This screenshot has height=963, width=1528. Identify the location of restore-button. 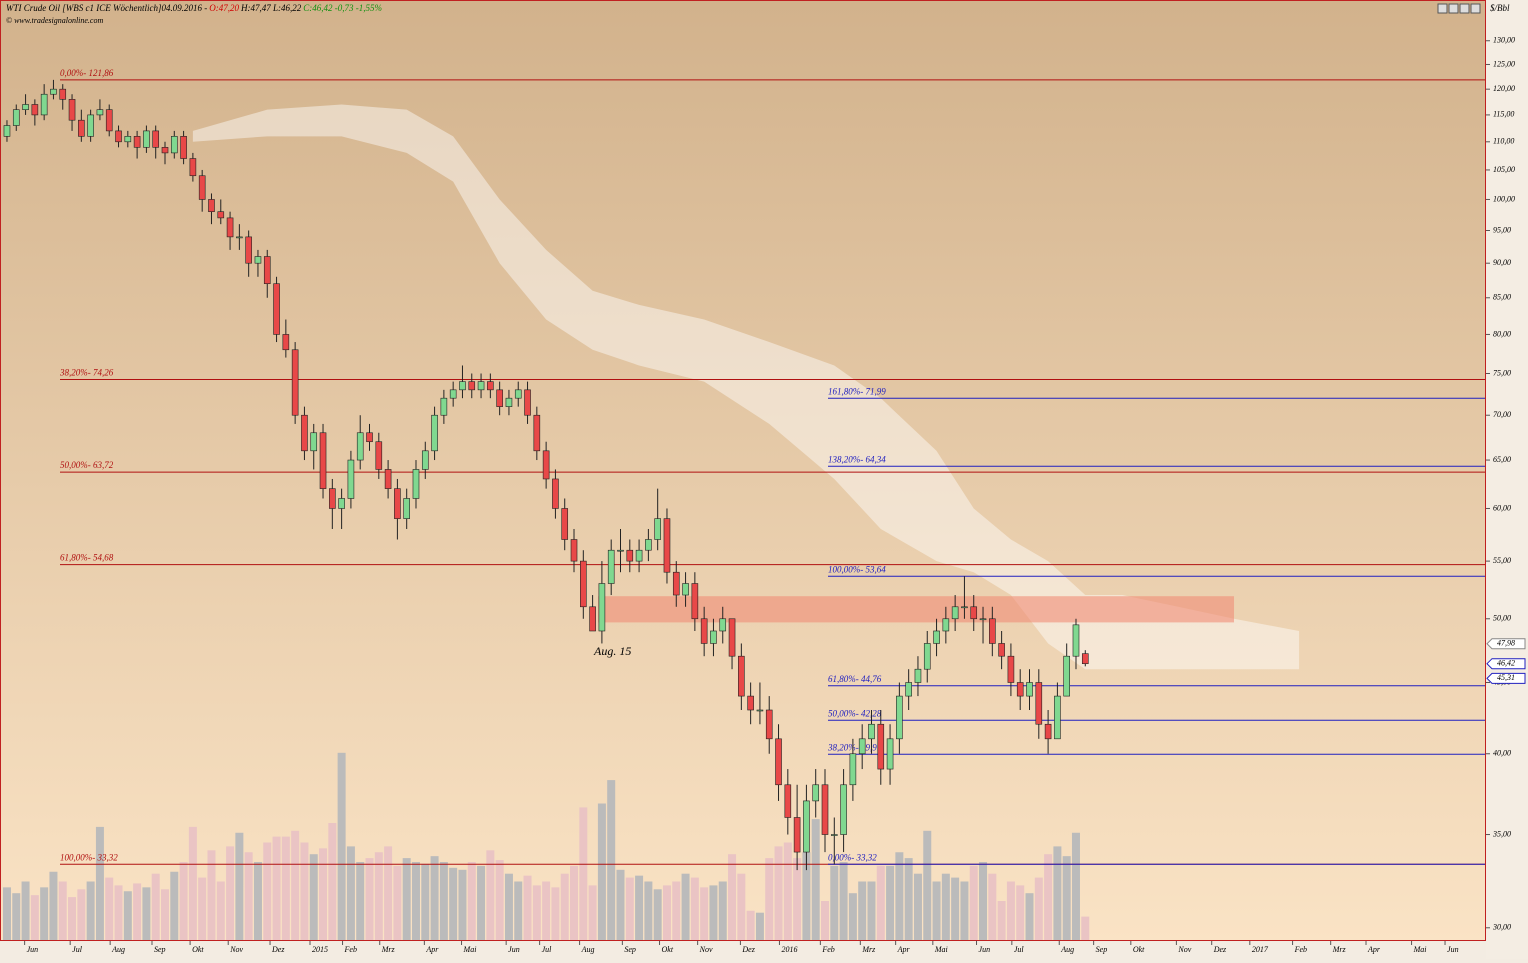
(1464, 8).